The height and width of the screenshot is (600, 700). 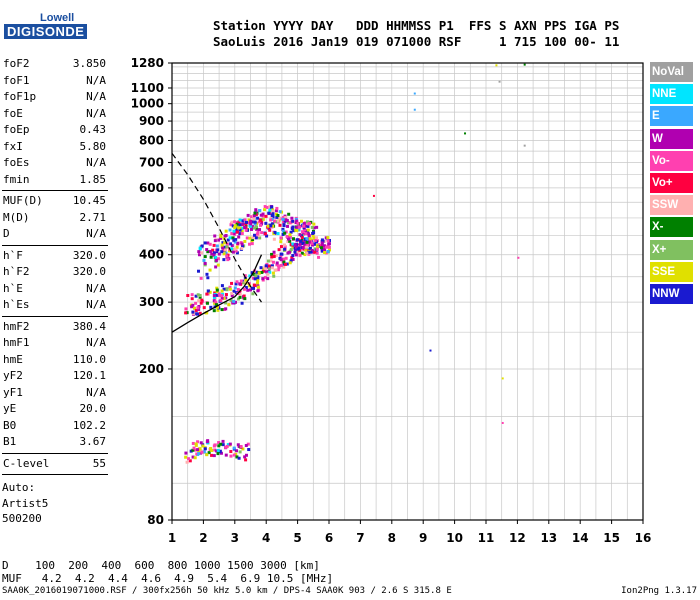 I want to click on legend-item-noval: NoVal, so click(x=671, y=72).